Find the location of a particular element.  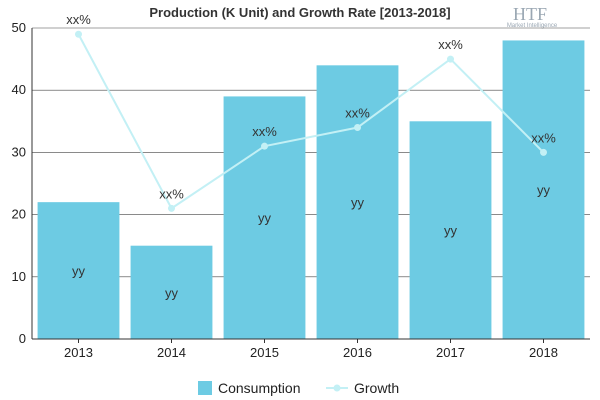

y-tick-label: 20 is located at coordinates (19, 214).